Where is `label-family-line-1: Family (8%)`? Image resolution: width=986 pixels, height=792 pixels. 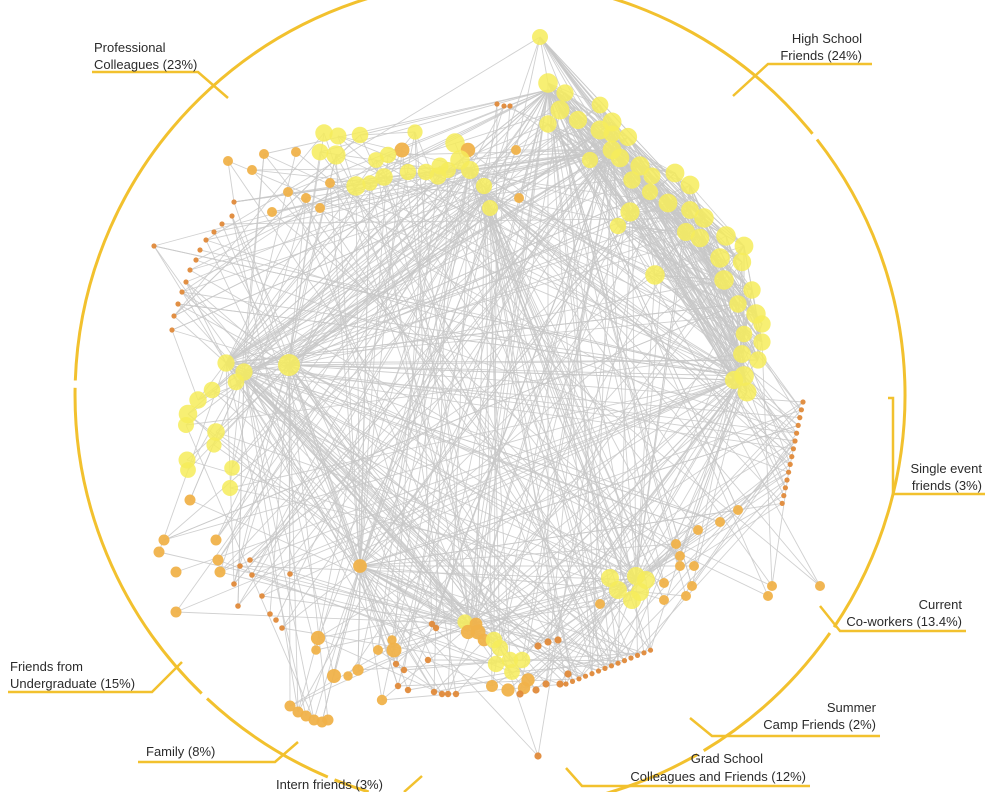
label-family-line-1: Family (8%) is located at coordinates (180, 751).